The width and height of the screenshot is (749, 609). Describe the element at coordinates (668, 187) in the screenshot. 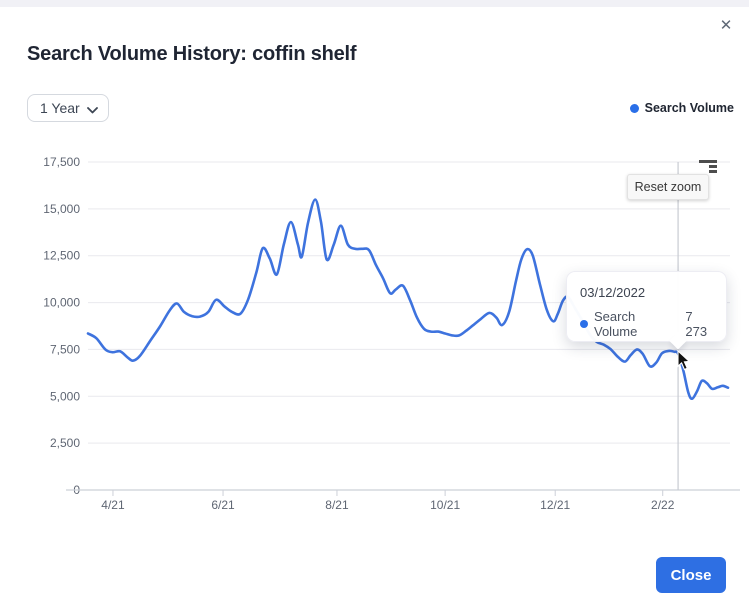

I see `reset-zoom-button: Reset zoom` at that location.